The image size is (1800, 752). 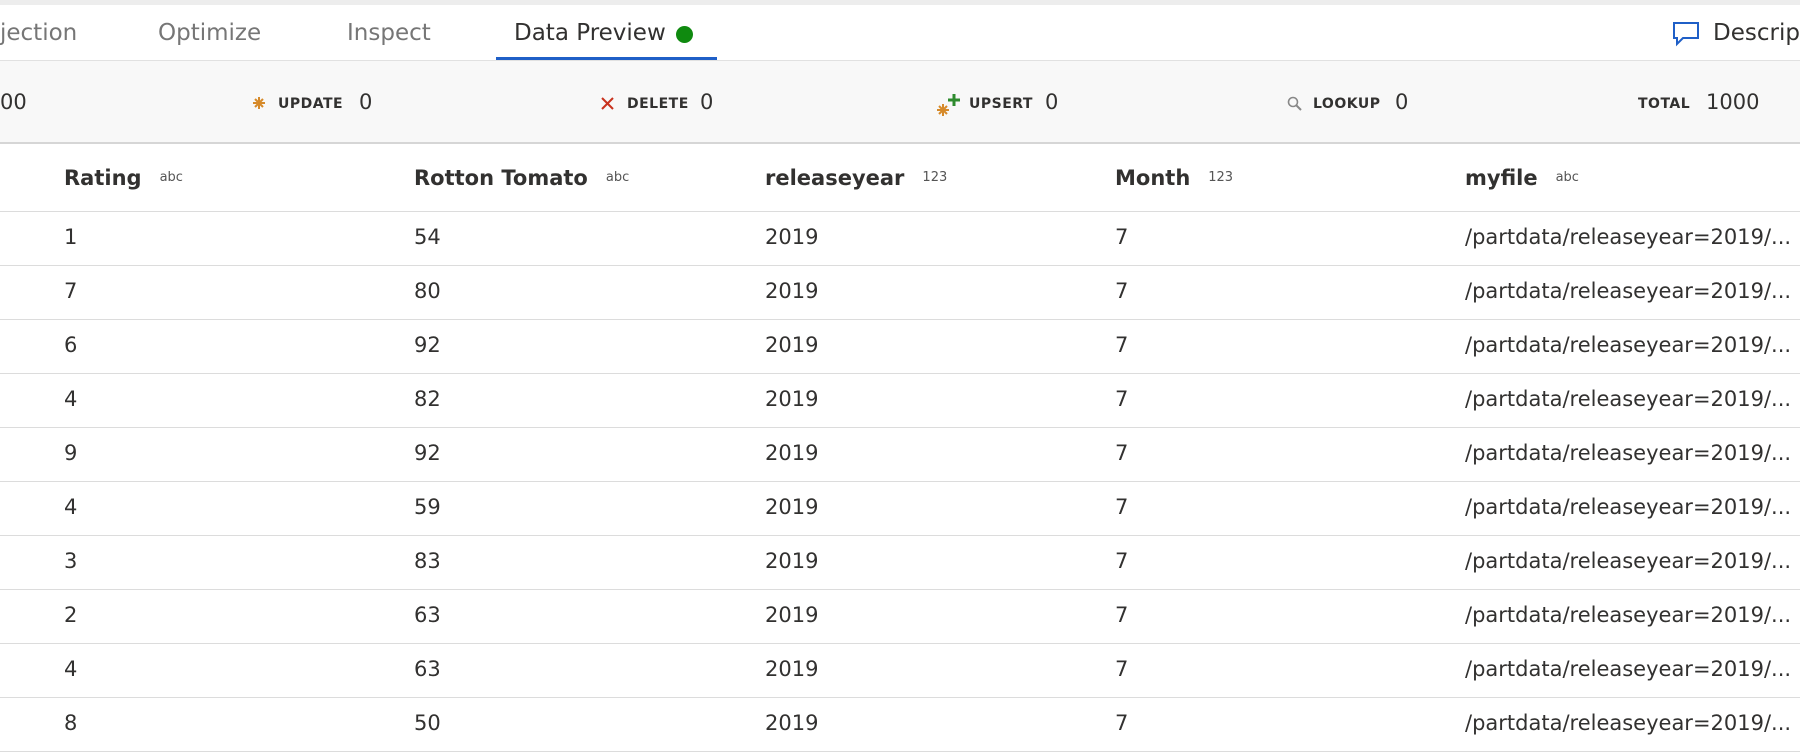 What do you see at coordinates (71, 453) in the screenshot?
I see `table-cell: 9` at bounding box center [71, 453].